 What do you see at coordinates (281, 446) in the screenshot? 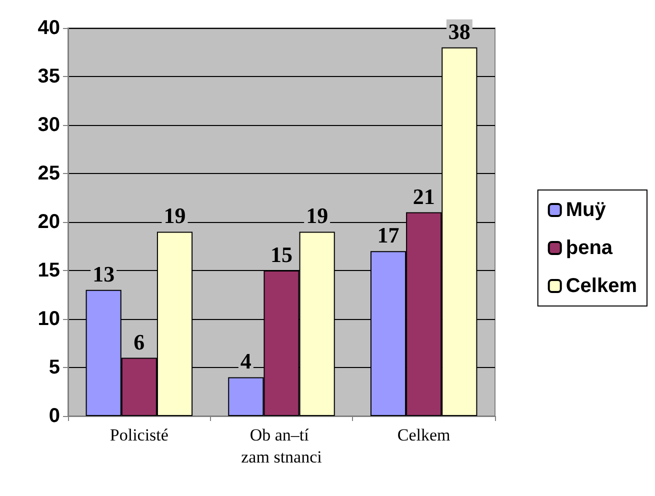
I see `x-tick-label: Ob an–tí zam stnanci` at bounding box center [281, 446].